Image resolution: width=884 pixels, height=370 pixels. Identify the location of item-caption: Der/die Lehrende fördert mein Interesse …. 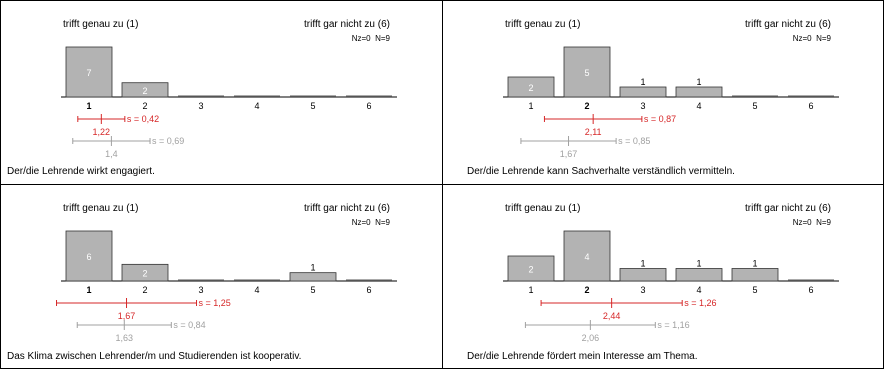
(582, 356).